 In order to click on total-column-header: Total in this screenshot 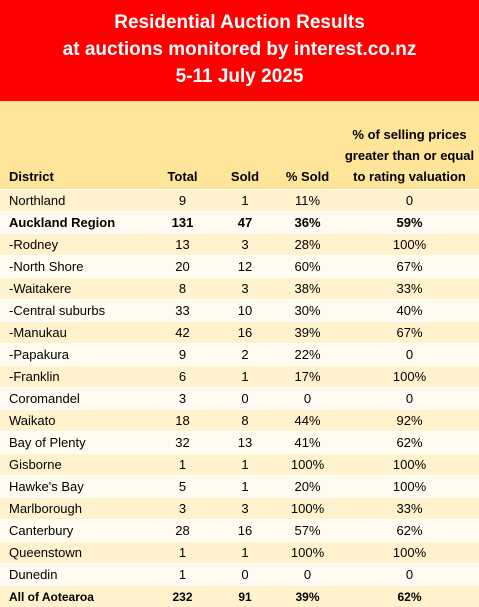, I will do `click(182, 145)`.